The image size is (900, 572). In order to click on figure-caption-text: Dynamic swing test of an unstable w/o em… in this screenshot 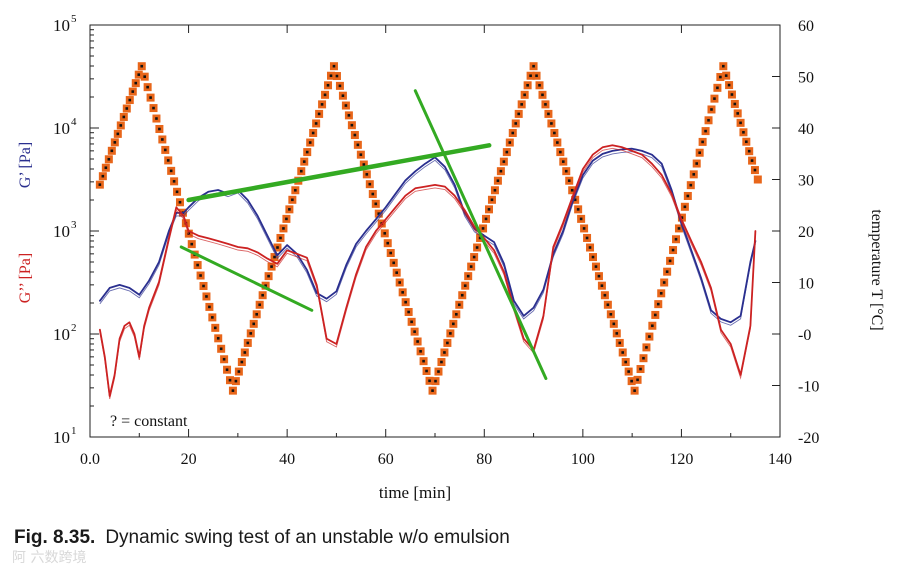, I will do `click(307, 537)`.